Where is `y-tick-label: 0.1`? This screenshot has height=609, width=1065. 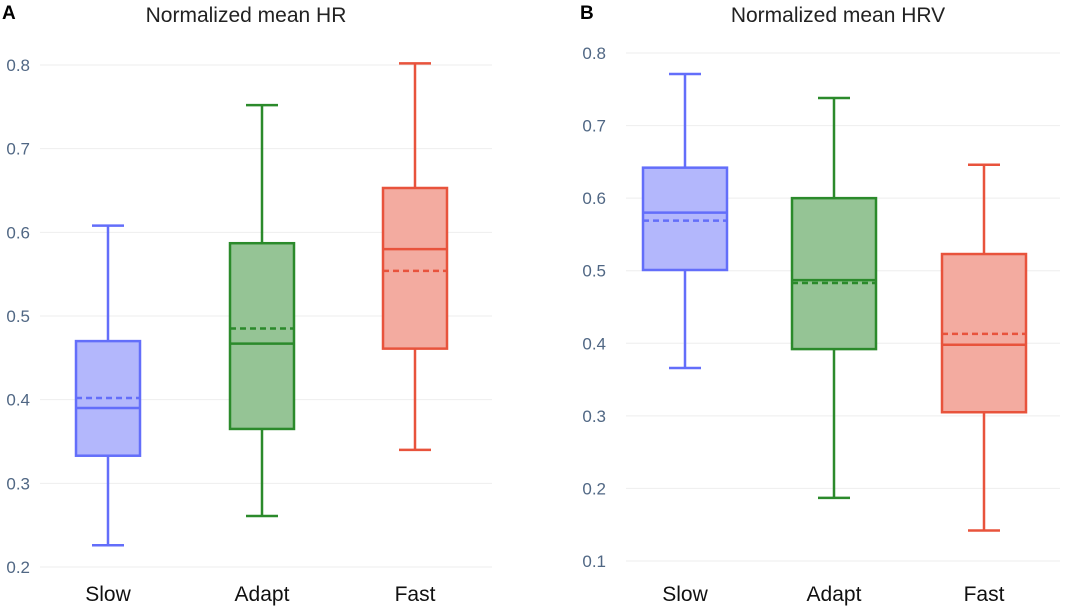 y-tick-label: 0.1 is located at coordinates (594, 561).